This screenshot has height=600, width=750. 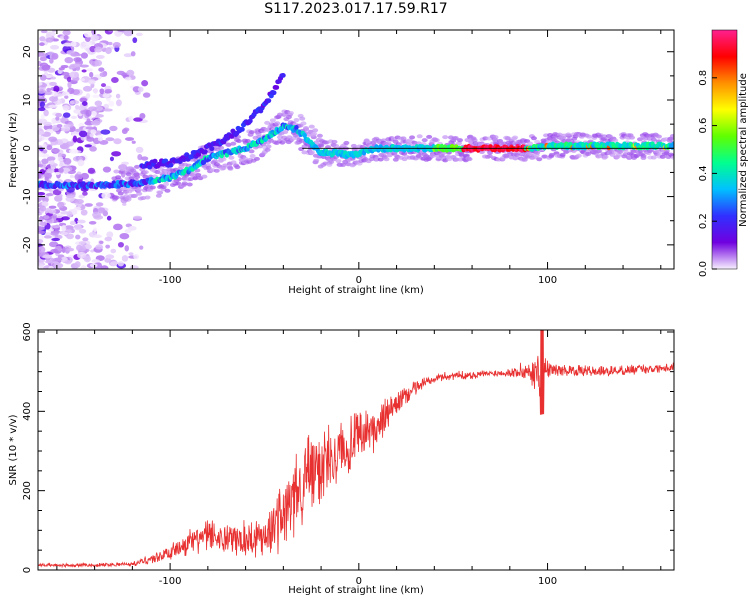 I want to click on y-tick-label: 600, so click(x=27, y=331).